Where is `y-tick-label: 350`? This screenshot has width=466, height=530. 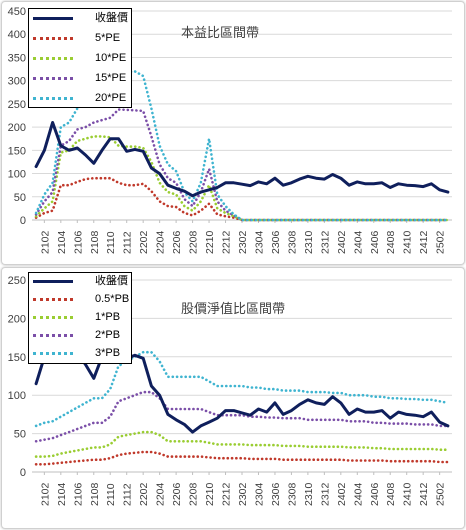
y-tick-label: 350 is located at coordinates (17, 58).